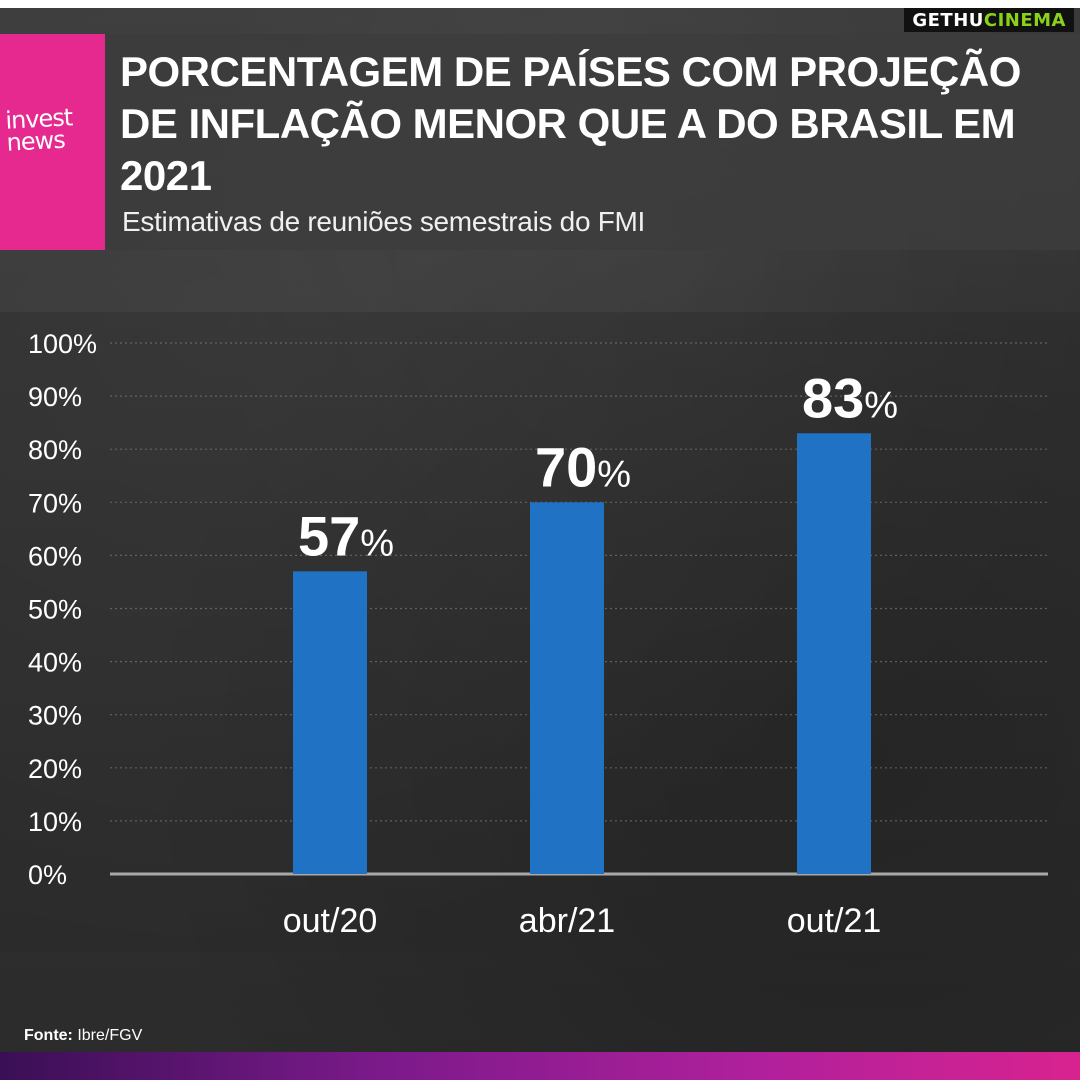 Image resolution: width=1080 pixels, height=1080 pixels. Describe the element at coordinates (47, 875) in the screenshot. I see `y-tick-label: 0%` at that location.